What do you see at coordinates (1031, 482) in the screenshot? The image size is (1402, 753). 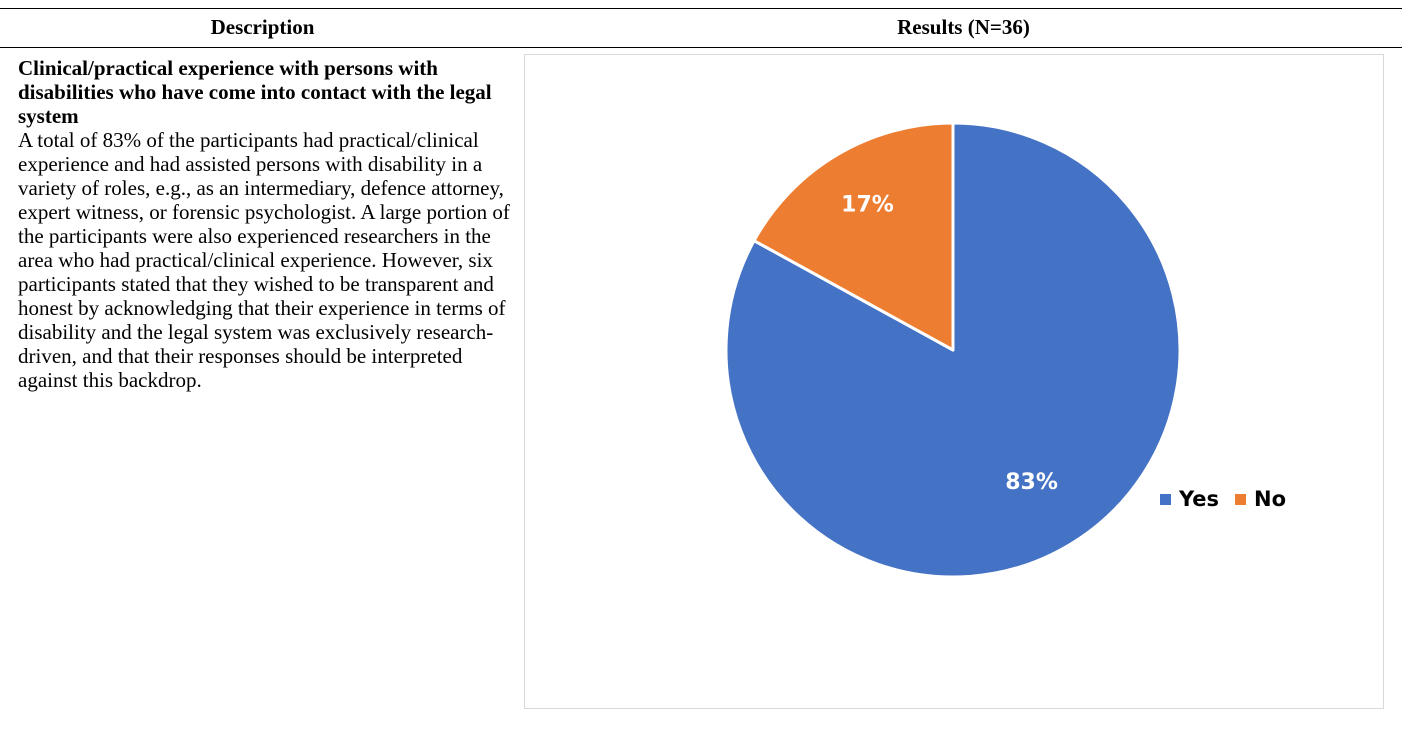 I see `data-label-yes: 83%` at bounding box center [1031, 482].